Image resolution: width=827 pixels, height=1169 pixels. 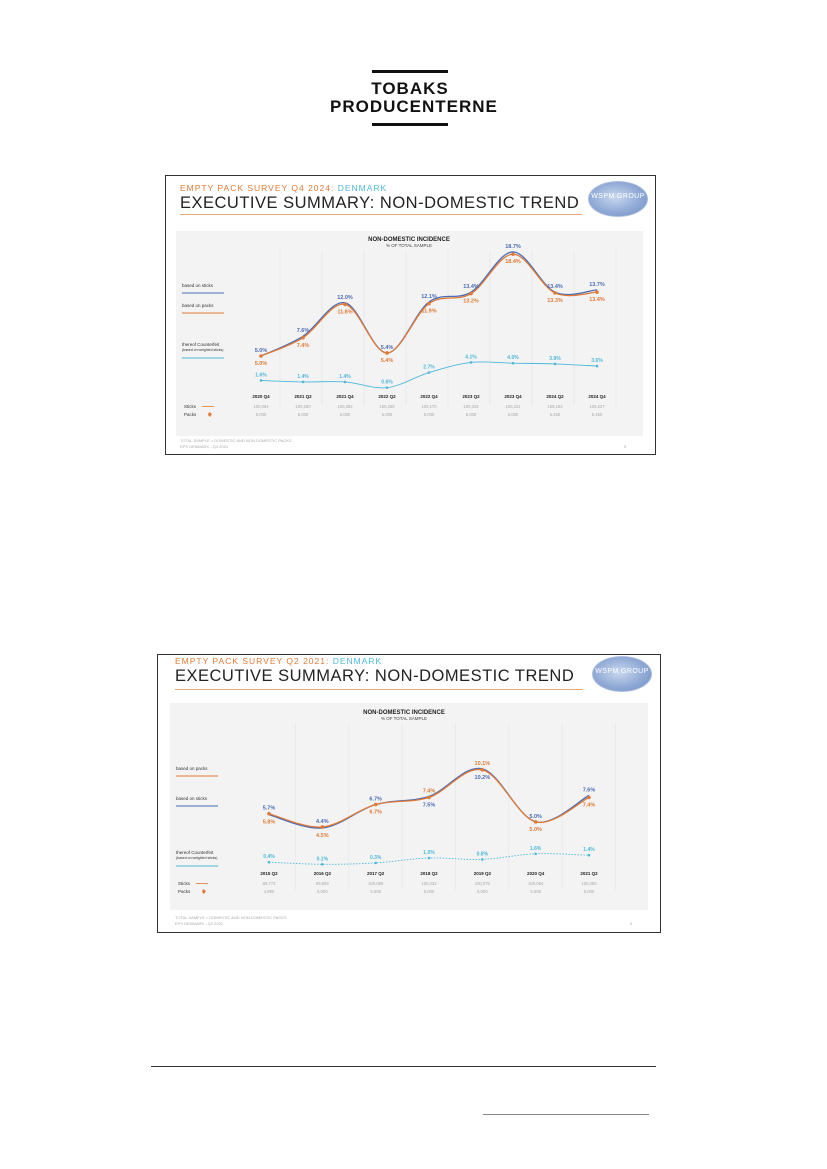 I want to click on base-value: 100,075, so click(x=483, y=883).